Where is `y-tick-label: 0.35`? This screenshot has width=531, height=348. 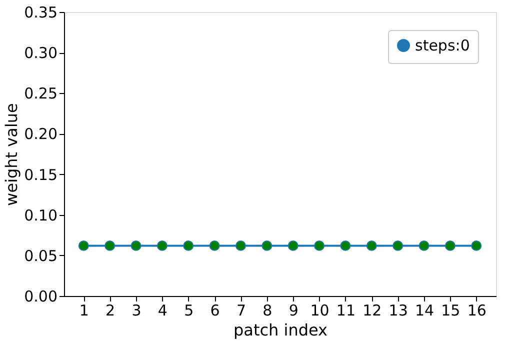
y-tick-label: 0.35 is located at coordinates (41, 13).